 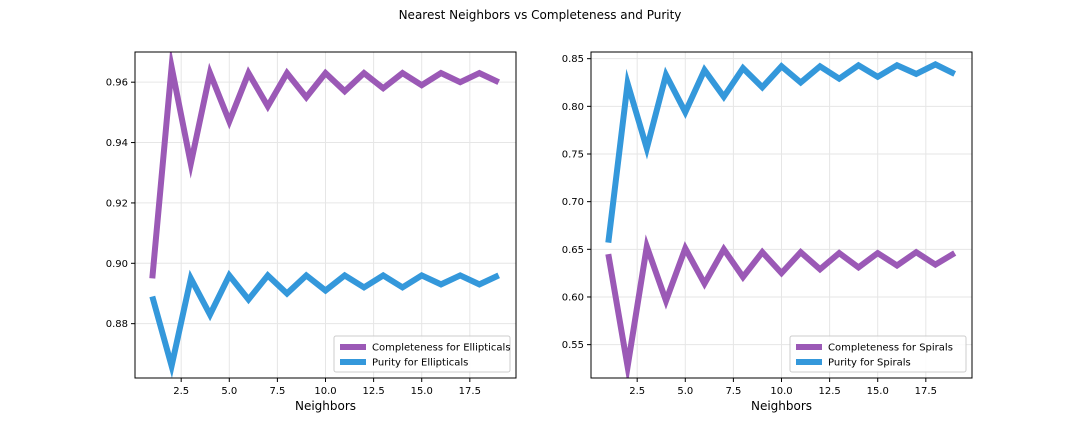 What do you see at coordinates (441, 348) in the screenshot?
I see `legend-label: Completeness for Ellipticals` at bounding box center [441, 348].